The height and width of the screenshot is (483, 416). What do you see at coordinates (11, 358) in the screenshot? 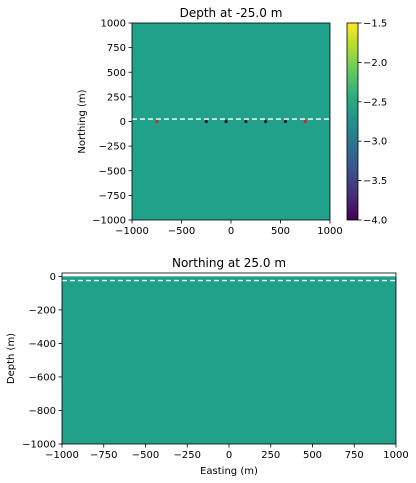
I see `y-axis-label: Depth (m)` at bounding box center [11, 358].